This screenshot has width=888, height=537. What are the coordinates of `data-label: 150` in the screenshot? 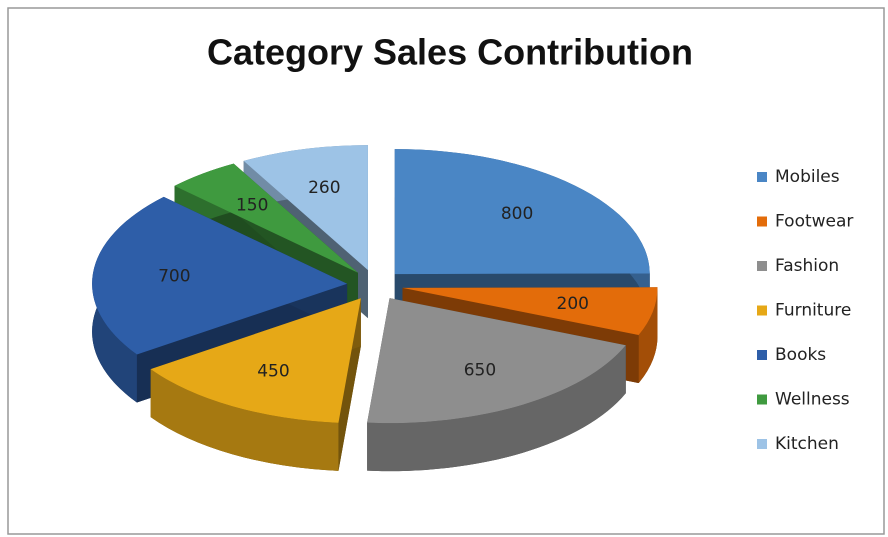 It's located at (252, 205).